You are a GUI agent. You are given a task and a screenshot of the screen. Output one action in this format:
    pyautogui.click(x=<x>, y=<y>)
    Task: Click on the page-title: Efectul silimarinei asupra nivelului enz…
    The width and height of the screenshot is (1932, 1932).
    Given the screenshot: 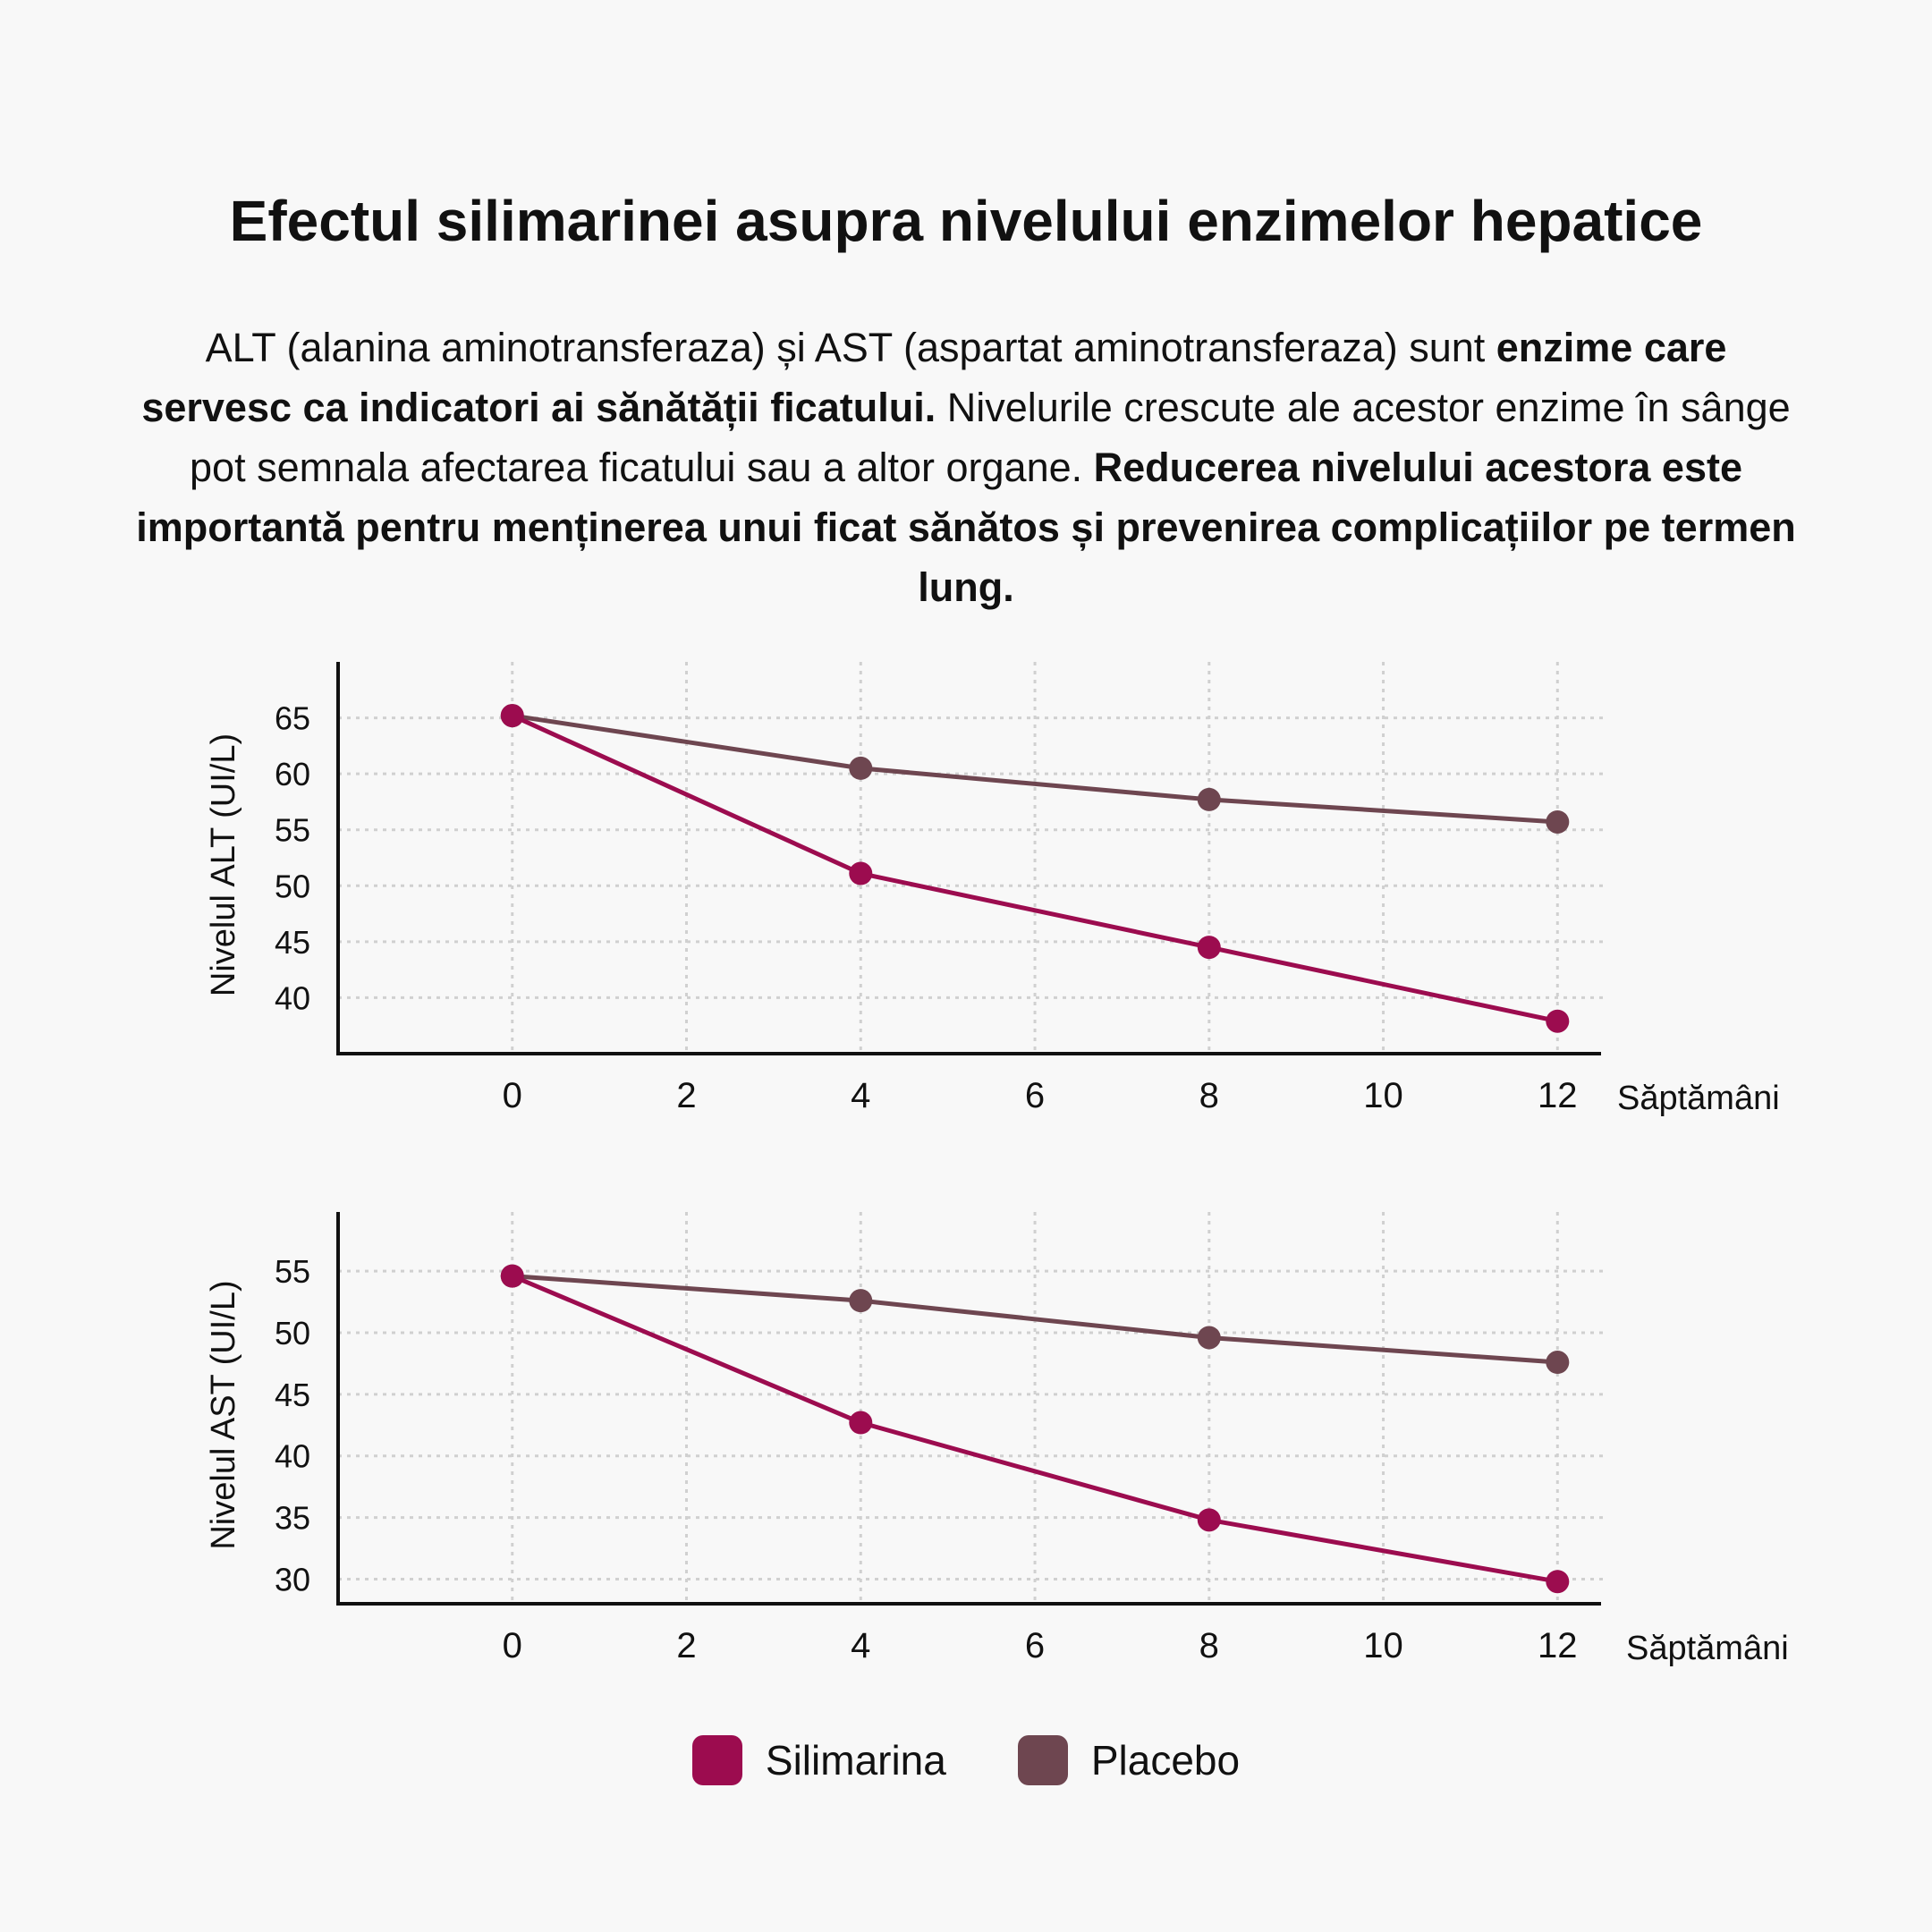 What is the action you would take?
    pyautogui.click(x=966, y=221)
    